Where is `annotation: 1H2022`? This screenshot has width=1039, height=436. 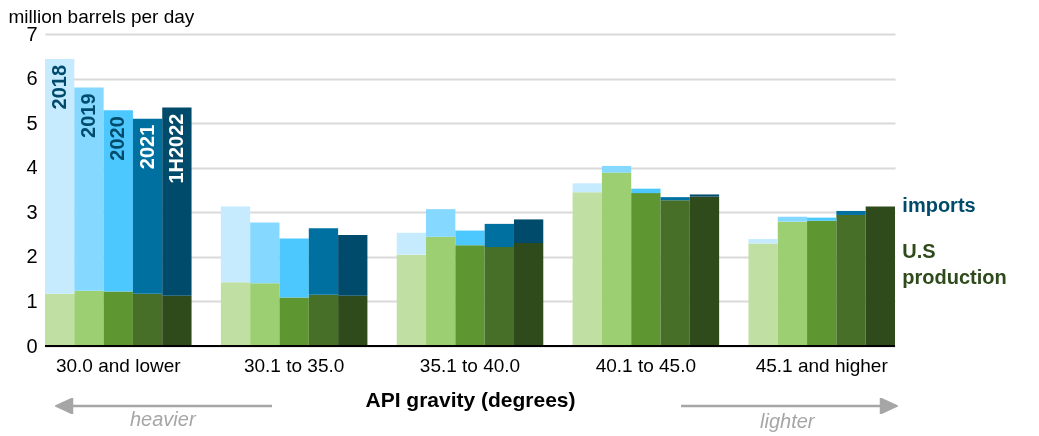 annotation: 1H2022 is located at coordinates (175, 148).